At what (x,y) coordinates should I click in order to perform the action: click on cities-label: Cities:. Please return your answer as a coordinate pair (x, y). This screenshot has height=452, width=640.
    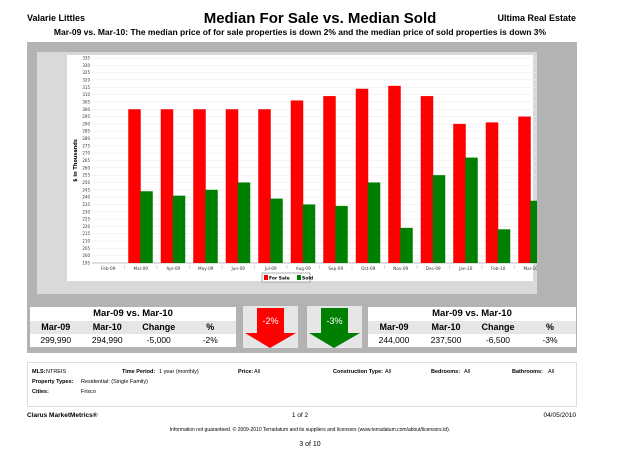
    Looking at the image, I should click on (40, 392).